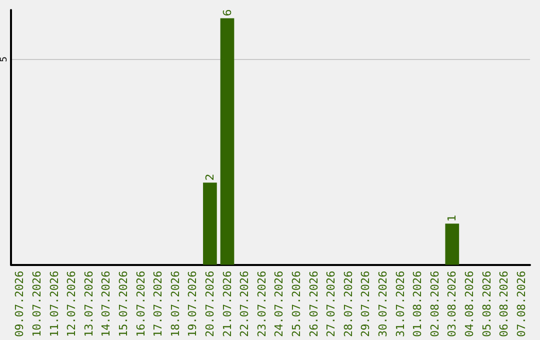  I want to click on x-tick-label: 30.07.2026, so click(383, 304).